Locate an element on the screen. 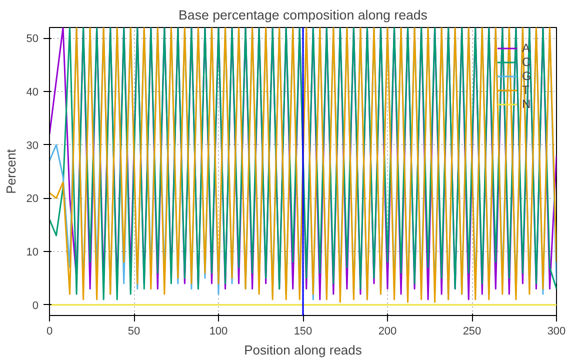 The width and height of the screenshot is (576, 360). legend-label: C is located at coordinates (527, 62).